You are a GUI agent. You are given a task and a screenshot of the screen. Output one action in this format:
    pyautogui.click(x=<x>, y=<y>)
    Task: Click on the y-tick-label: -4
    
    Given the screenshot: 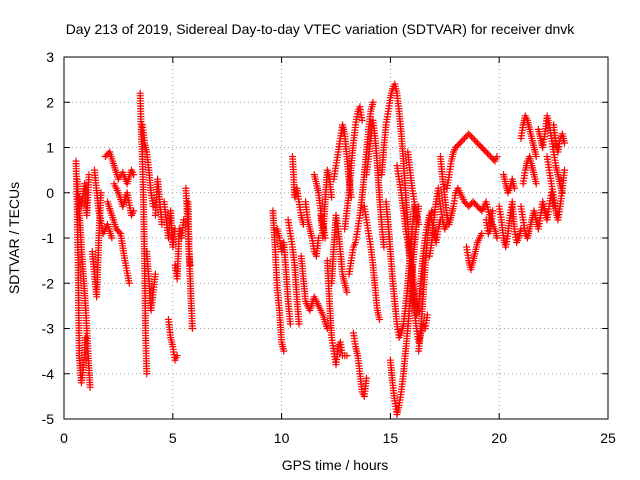 What is the action you would take?
    pyautogui.click(x=48, y=374)
    